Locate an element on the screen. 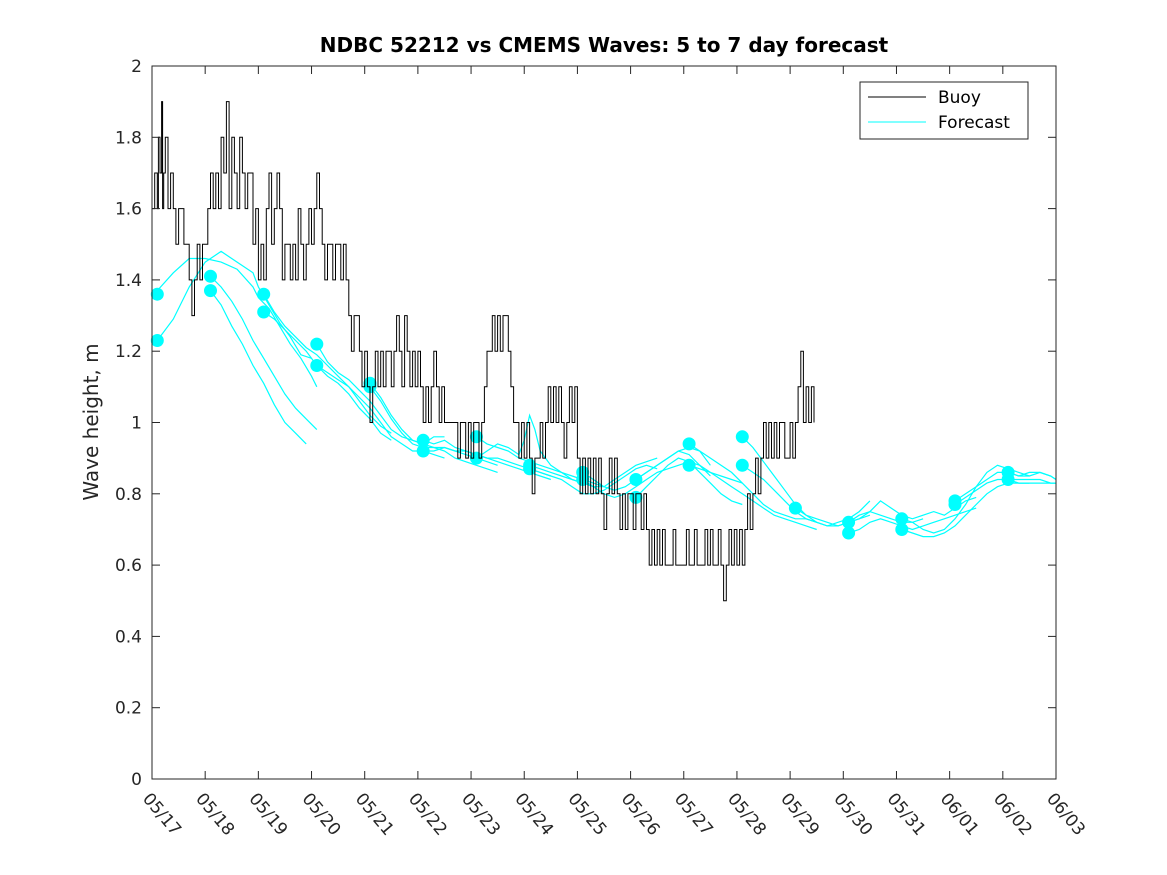  x-tick-label: 05/26 is located at coordinates (640, 814).